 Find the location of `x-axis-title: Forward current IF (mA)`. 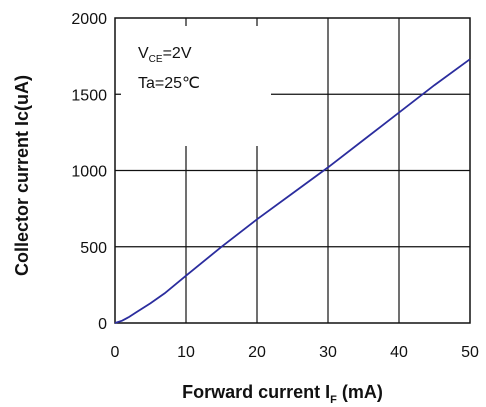

x-axis-title: Forward current IF (mA) is located at coordinates (282, 394).